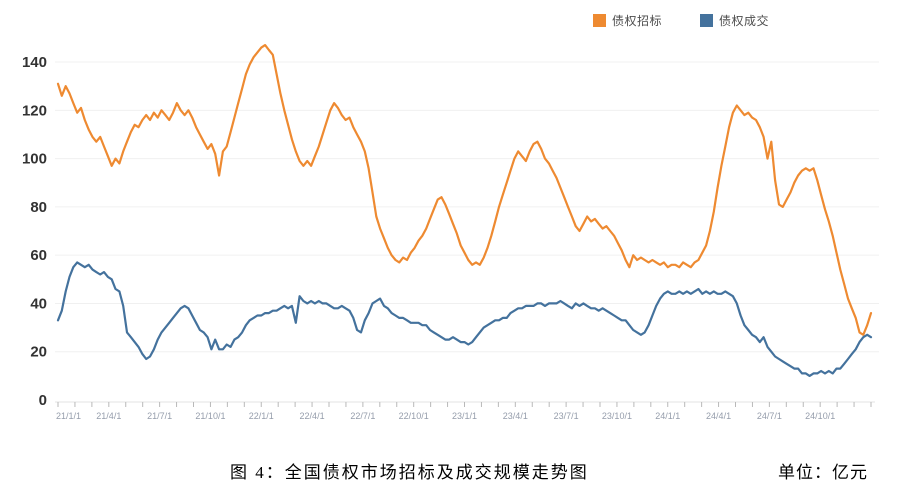 The width and height of the screenshot is (900, 502). What do you see at coordinates (820, 416) in the screenshot?
I see `svg-text: 24/10/1` at bounding box center [820, 416].